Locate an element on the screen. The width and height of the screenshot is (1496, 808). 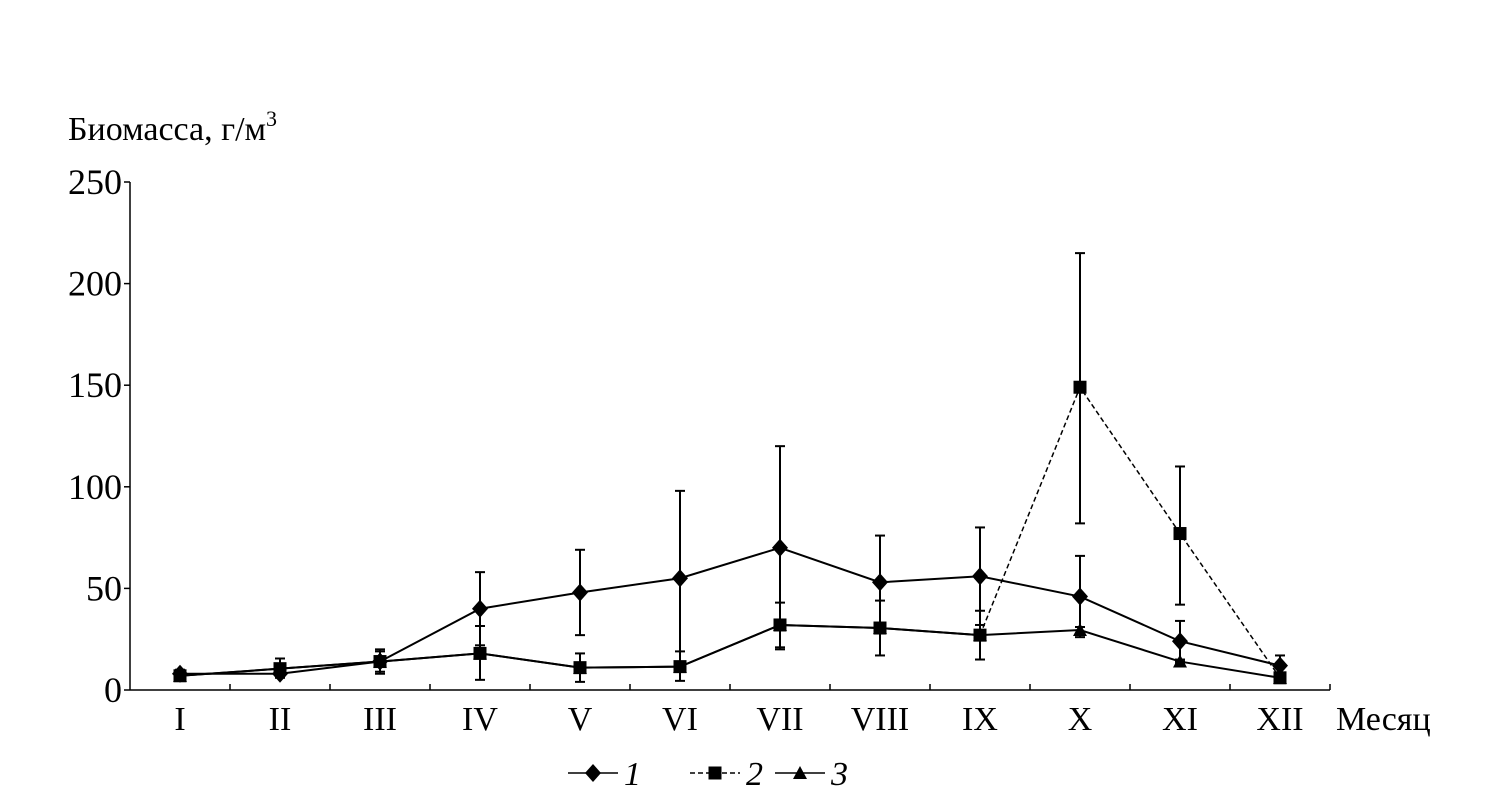
x-tick-label: V is located at coordinates (580, 719).